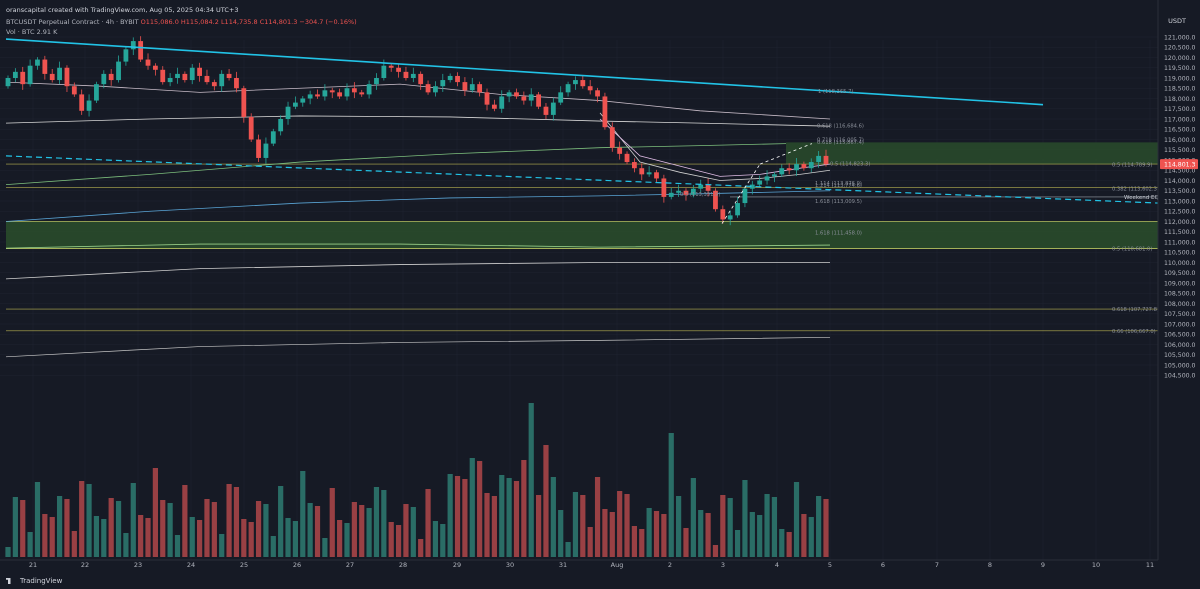 The width and height of the screenshot is (1200, 589). What do you see at coordinates (138, 565) in the screenshot?
I see `time-tick-label: 23` at bounding box center [138, 565].